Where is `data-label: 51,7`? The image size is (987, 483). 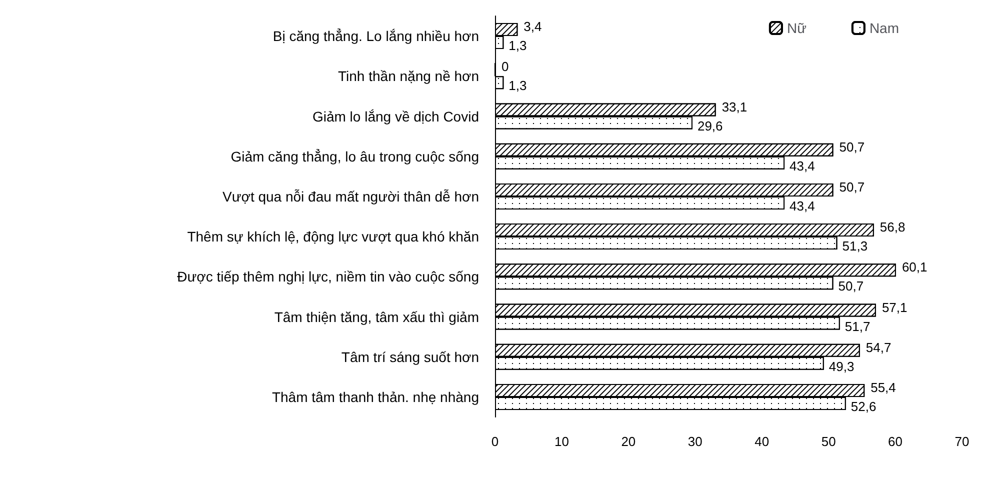 data-label: 51,7 is located at coordinates (857, 326).